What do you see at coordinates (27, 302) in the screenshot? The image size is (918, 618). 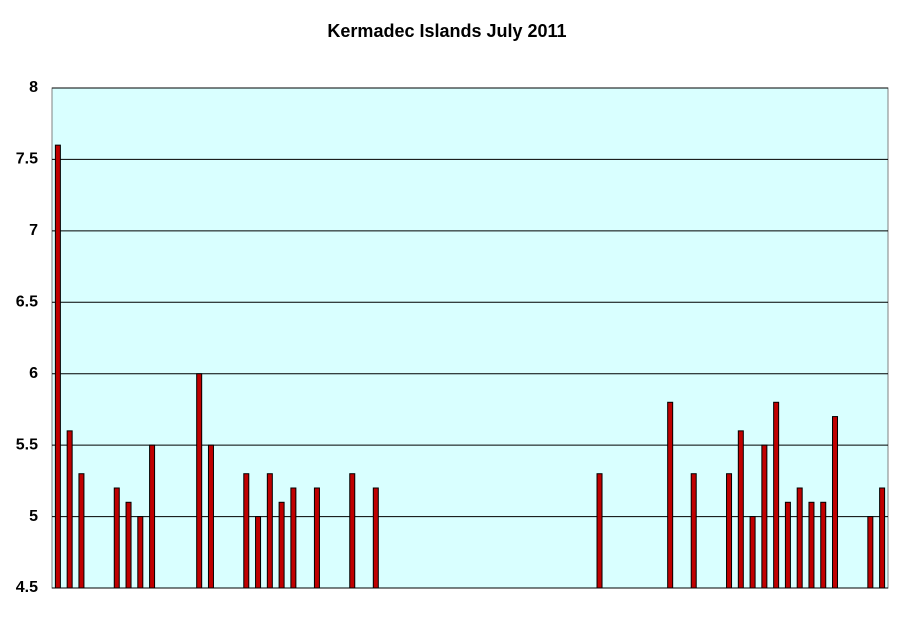 I see `y-tick-label: 6.5` at bounding box center [27, 302].